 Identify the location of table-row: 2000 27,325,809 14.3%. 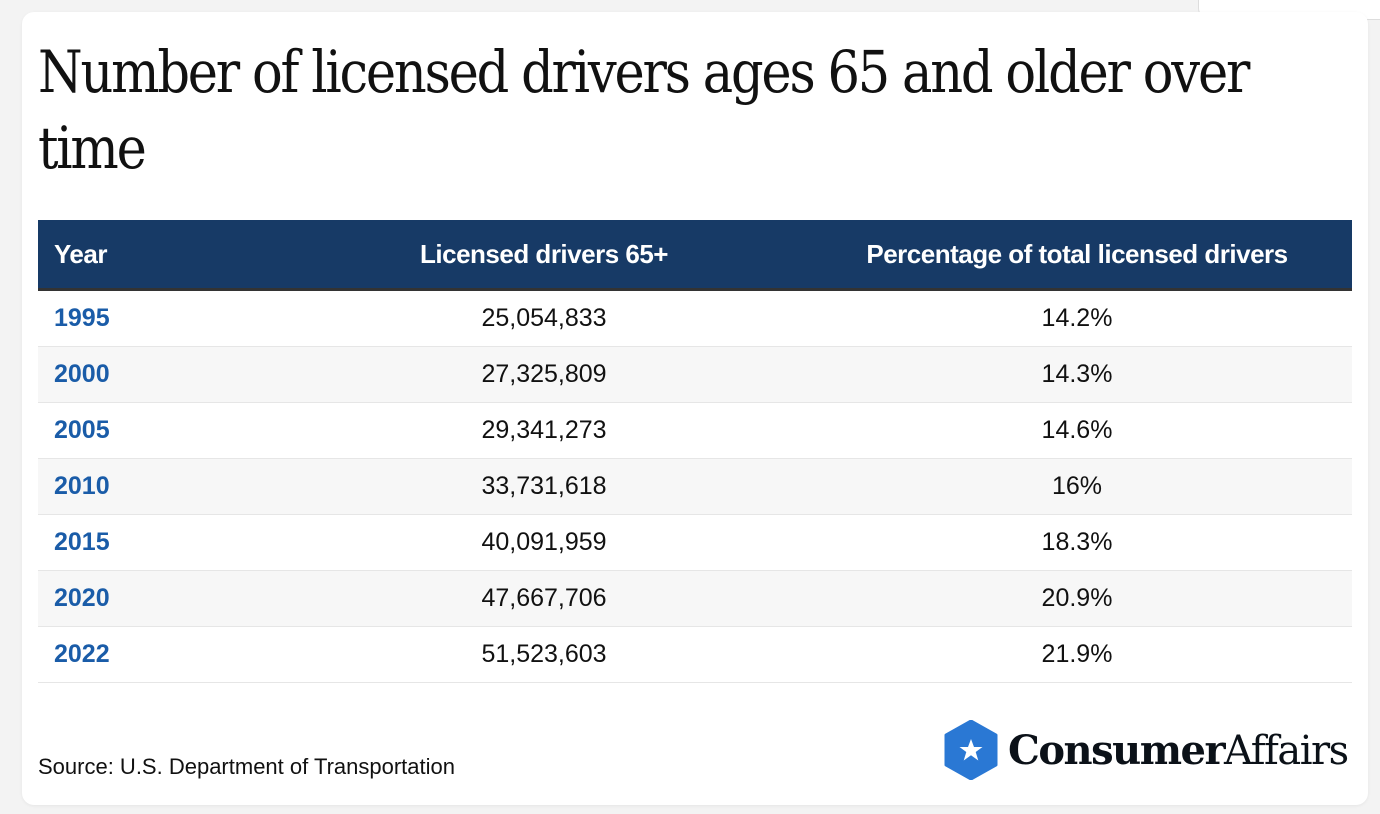
(695, 374).